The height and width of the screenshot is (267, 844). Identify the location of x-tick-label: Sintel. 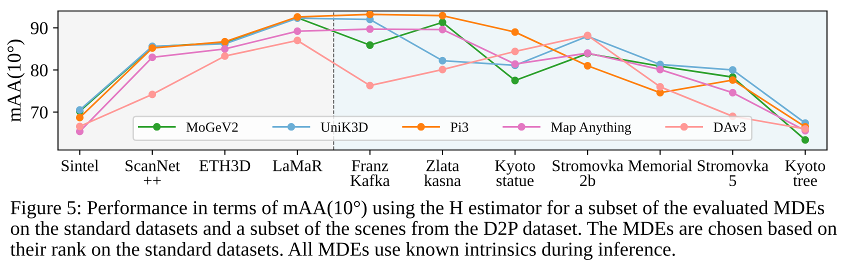
(80, 166).